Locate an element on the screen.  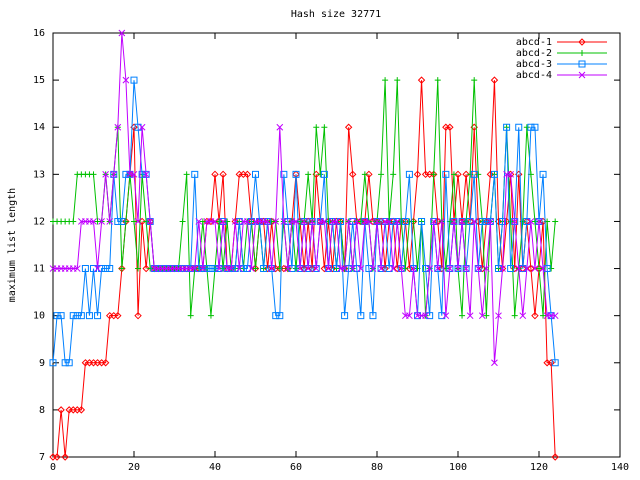
x-tick-label: 20 is located at coordinates (134, 467).